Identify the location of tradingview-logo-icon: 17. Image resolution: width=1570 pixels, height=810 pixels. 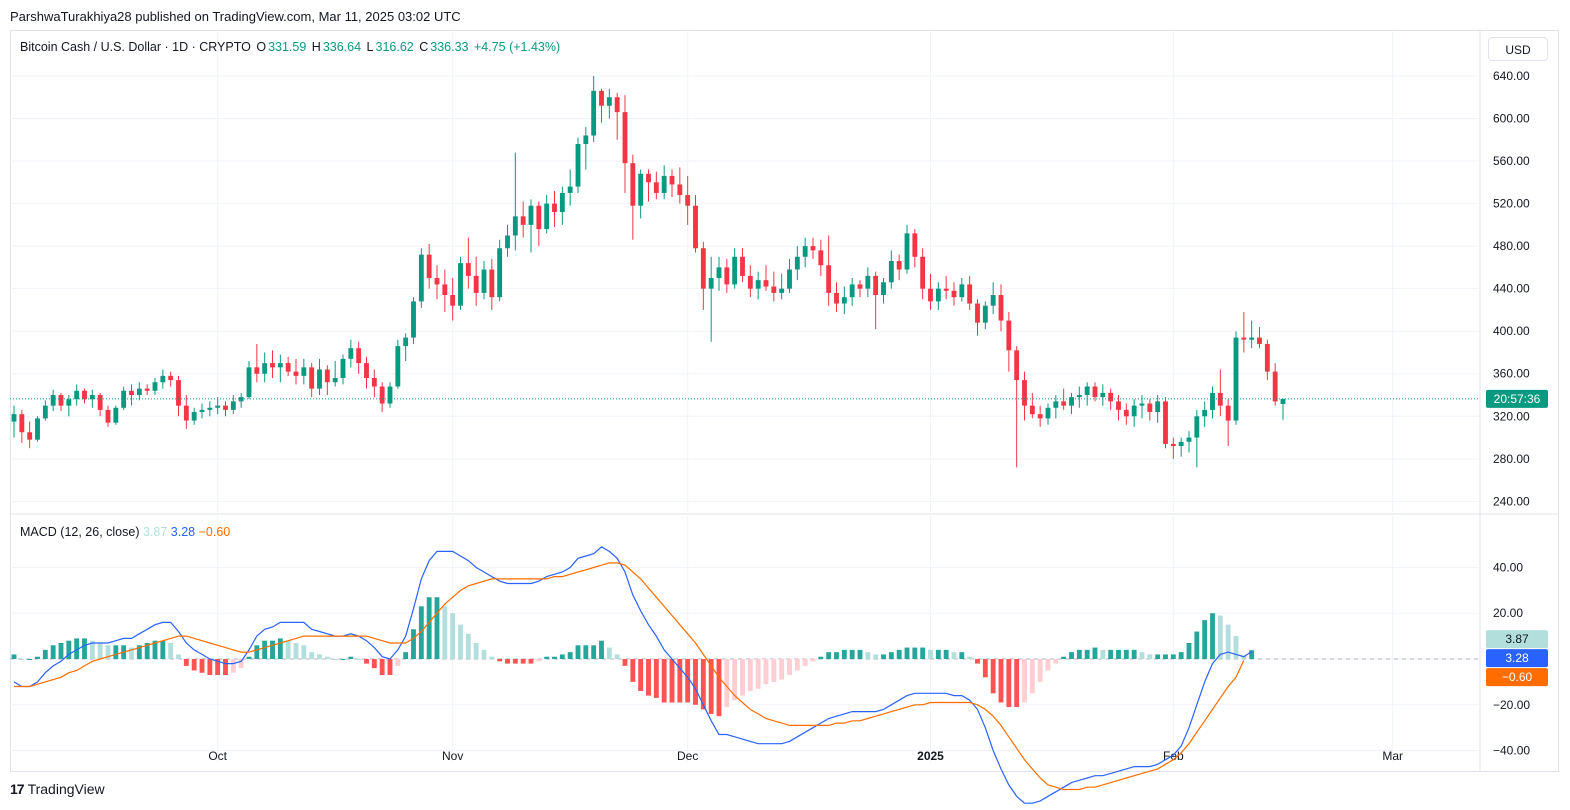
(17, 789).